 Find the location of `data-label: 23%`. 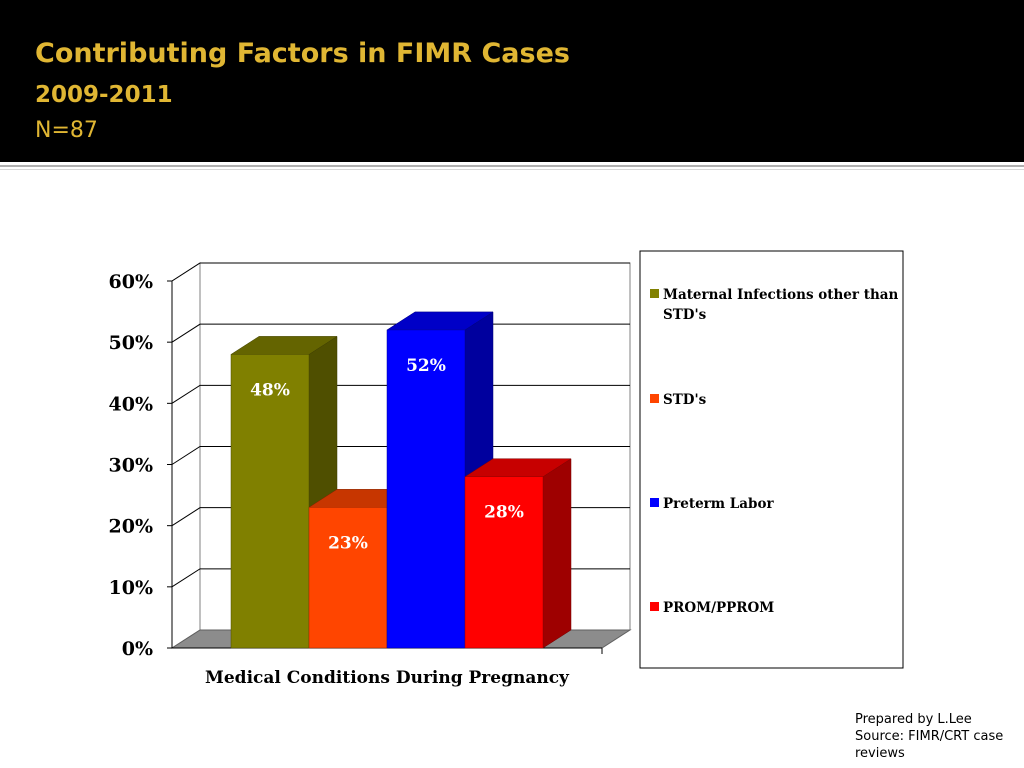

data-label: 23% is located at coordinates (348, 543).